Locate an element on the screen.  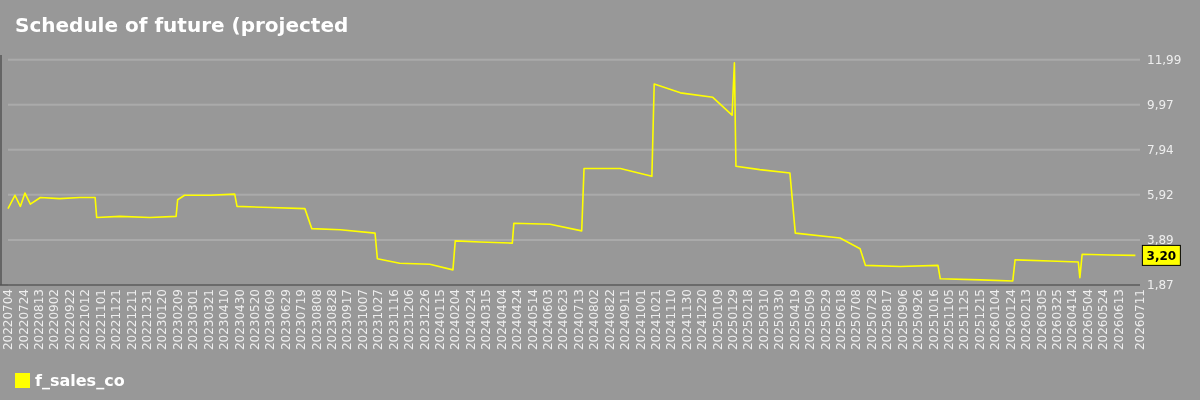
x-tick-label: 20220902 is located at coordinates (54, 320).